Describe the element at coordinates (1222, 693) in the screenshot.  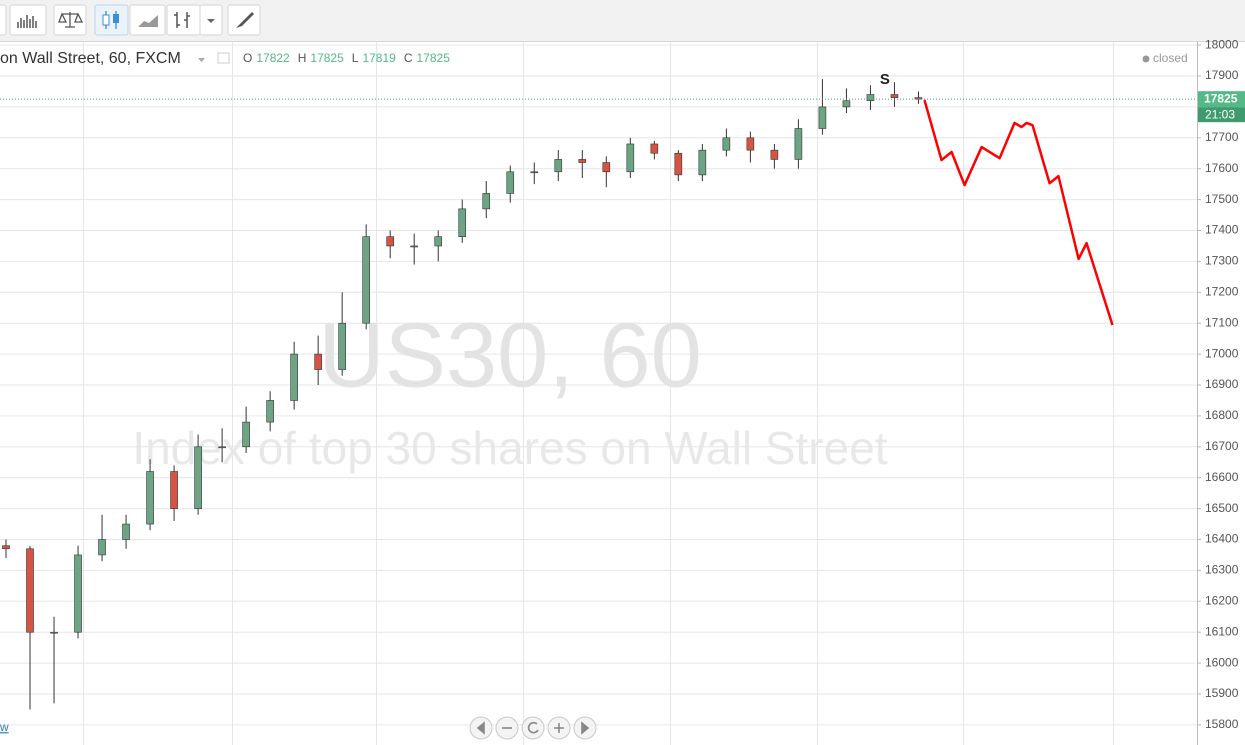
I see `y-tick-label: 15900` at that location.